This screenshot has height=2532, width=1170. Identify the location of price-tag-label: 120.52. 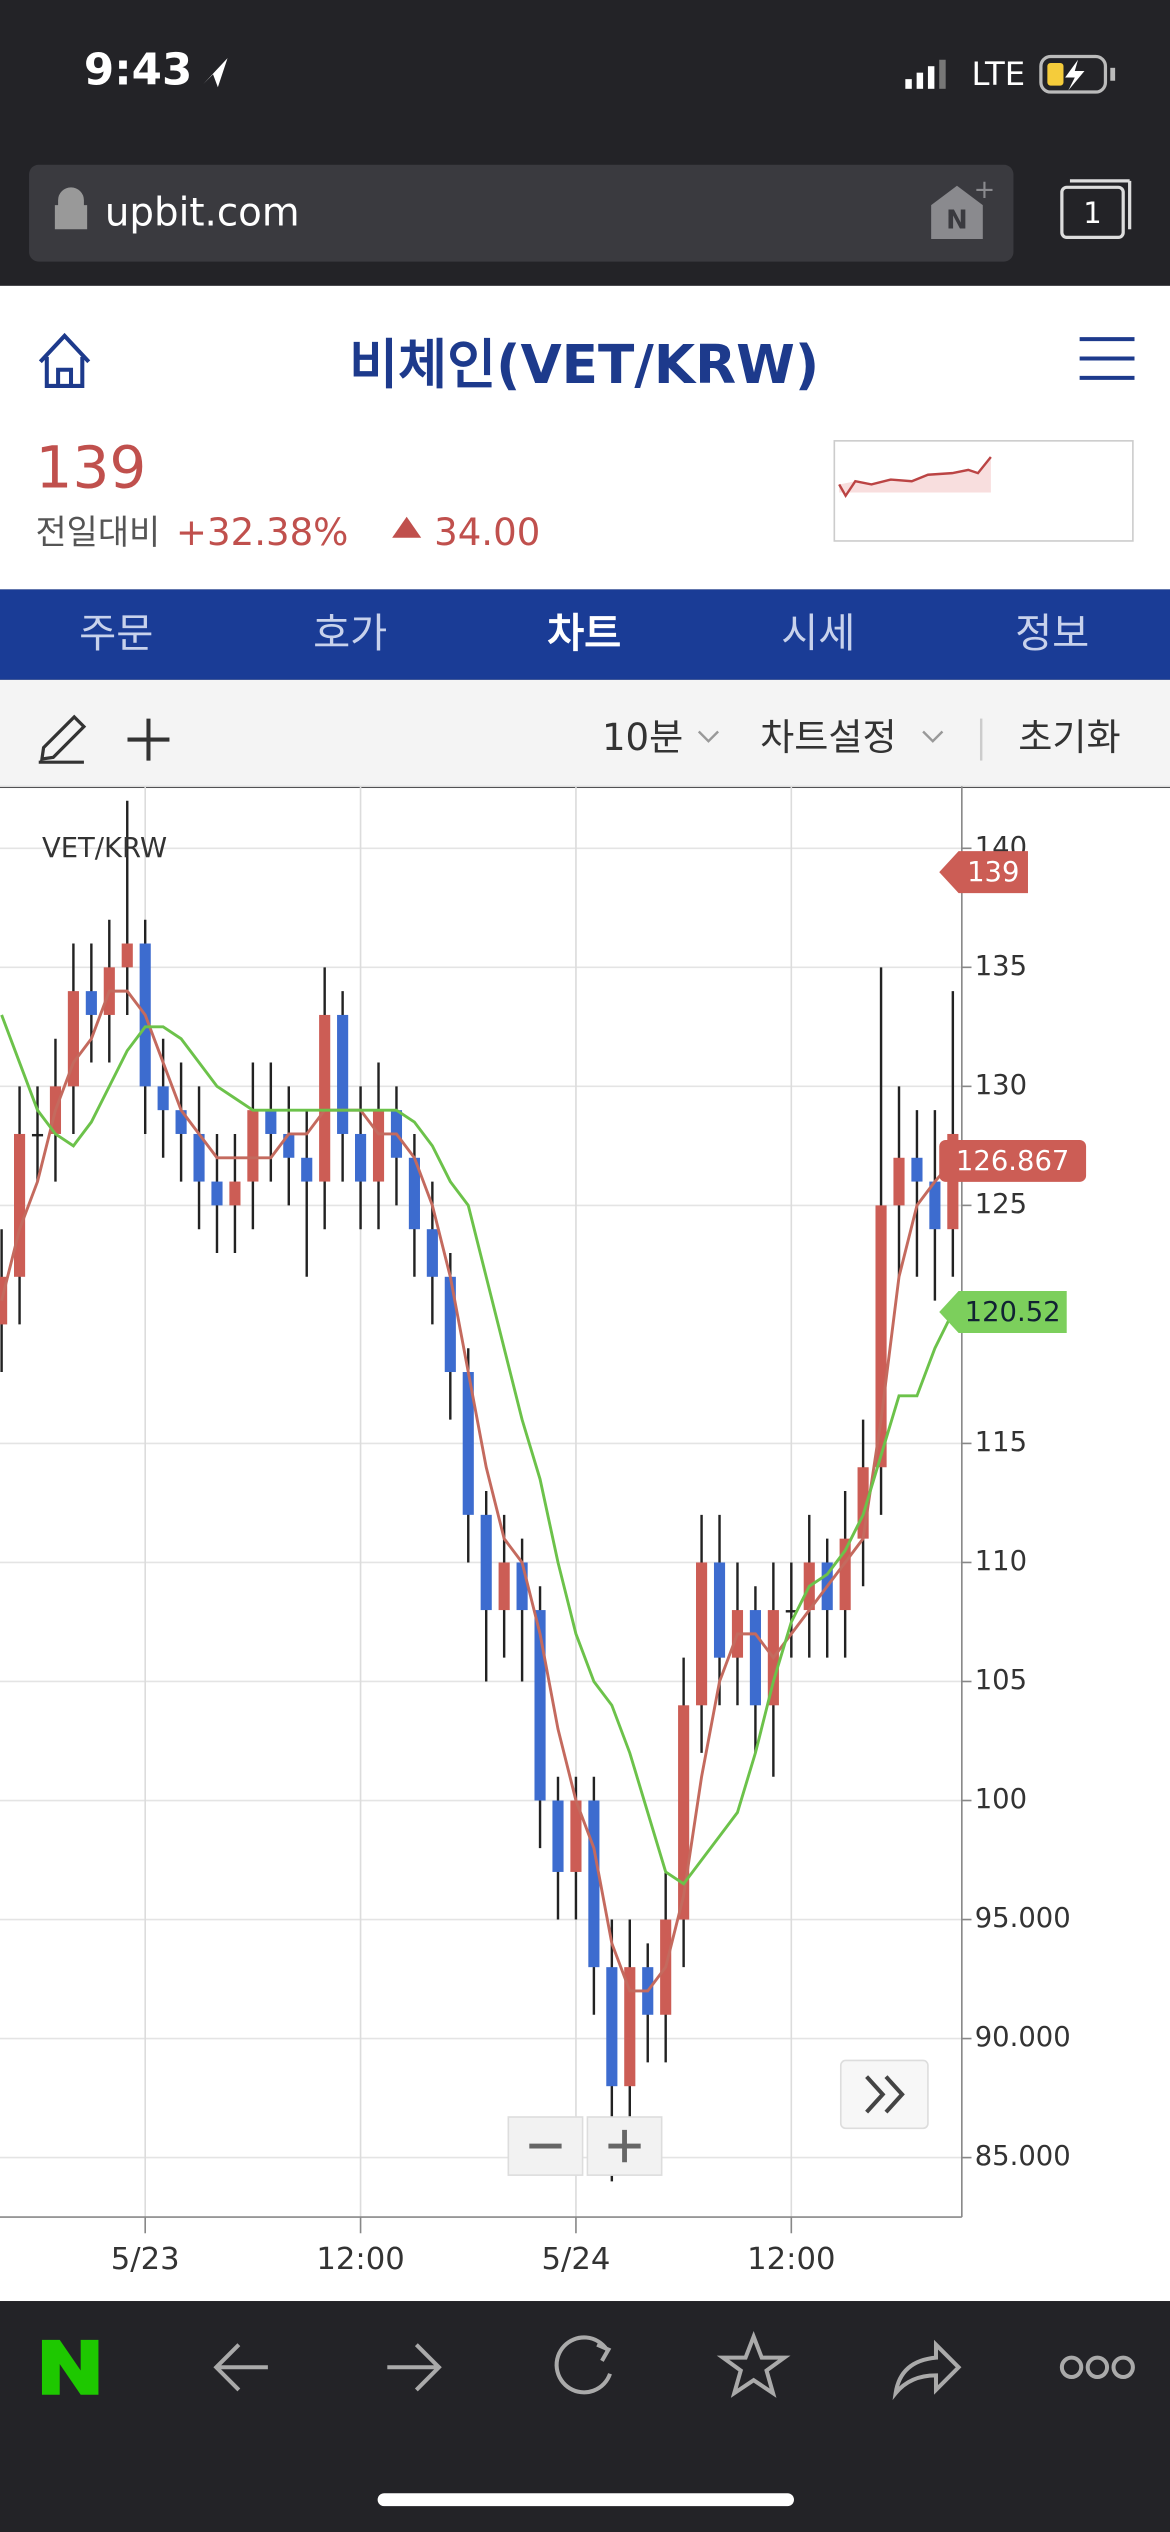
(1013, 1312).